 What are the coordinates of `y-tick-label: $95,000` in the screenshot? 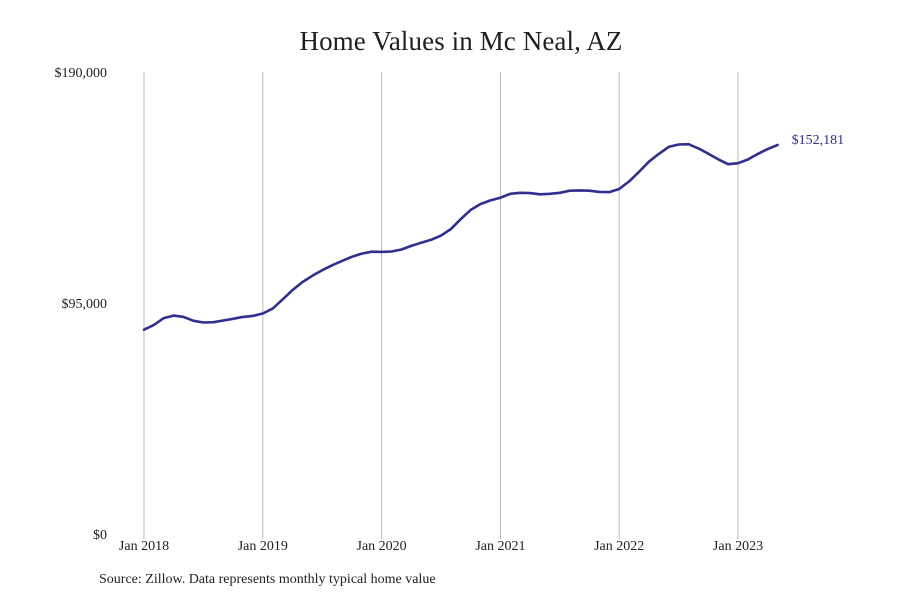 It's located at (85, 304).